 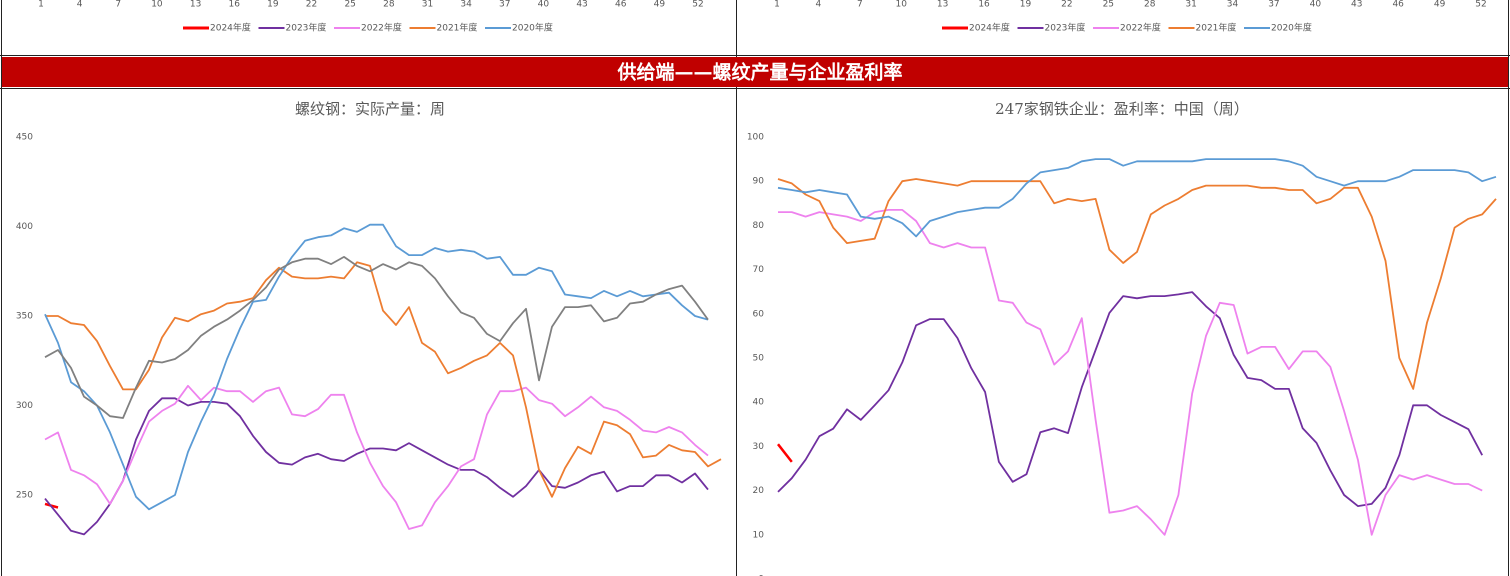 I want to click on y-tick-label: 40, so click(x=759, y=403).